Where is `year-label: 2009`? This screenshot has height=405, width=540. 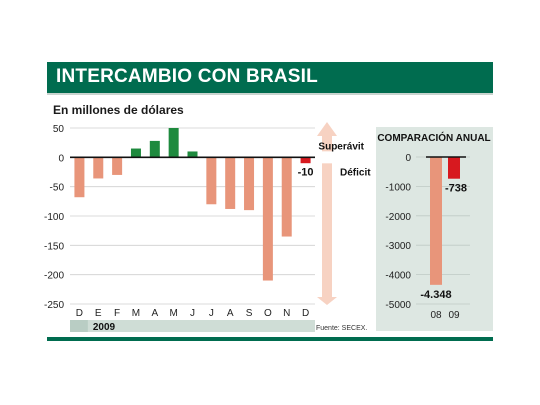 year-label: 2009 is located at coordinates (104, 327).